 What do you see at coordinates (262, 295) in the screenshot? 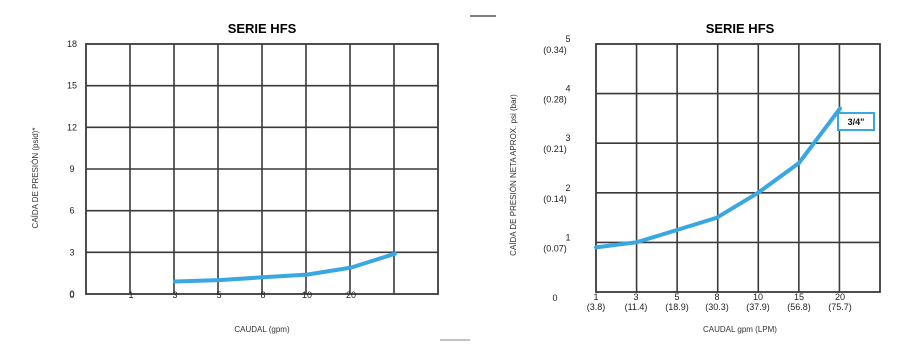
I see `left-chart-x-tick-label: 8` at bounding box center [262, 295].